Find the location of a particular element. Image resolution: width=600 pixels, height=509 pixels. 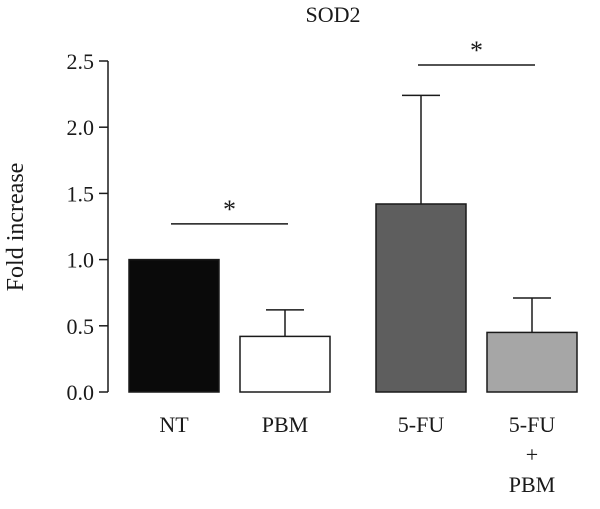

x-axis-labels: NT PBM 5-FU 5-FU + PBM is located at coordinates (357, 454).